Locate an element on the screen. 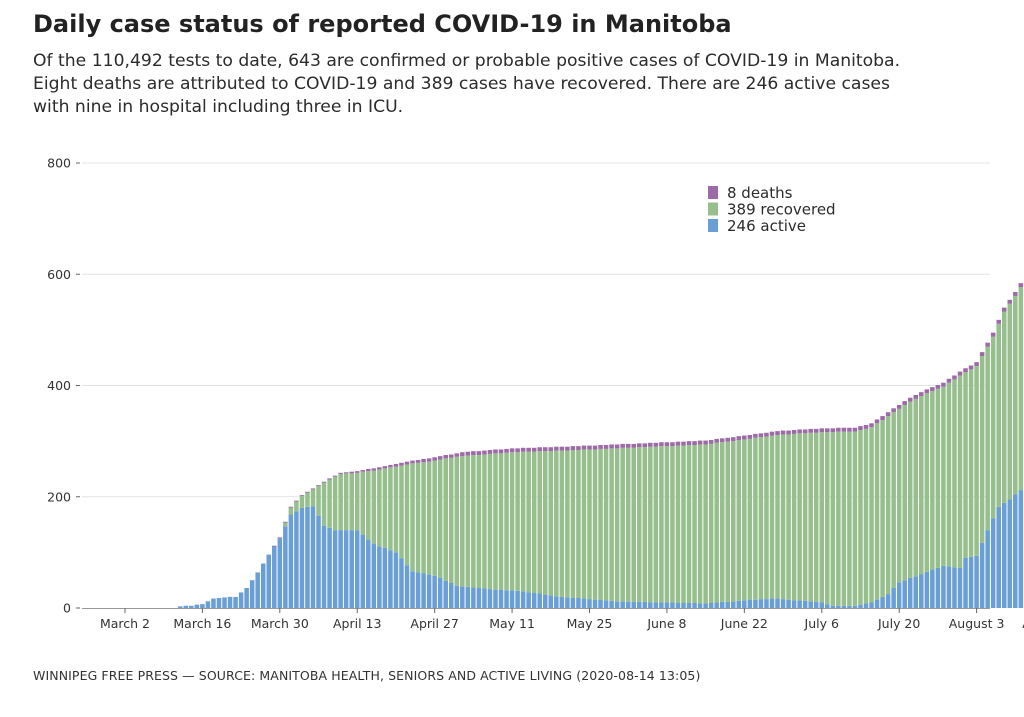  y-tick-label: 200 is located at coordinates (59, 496).